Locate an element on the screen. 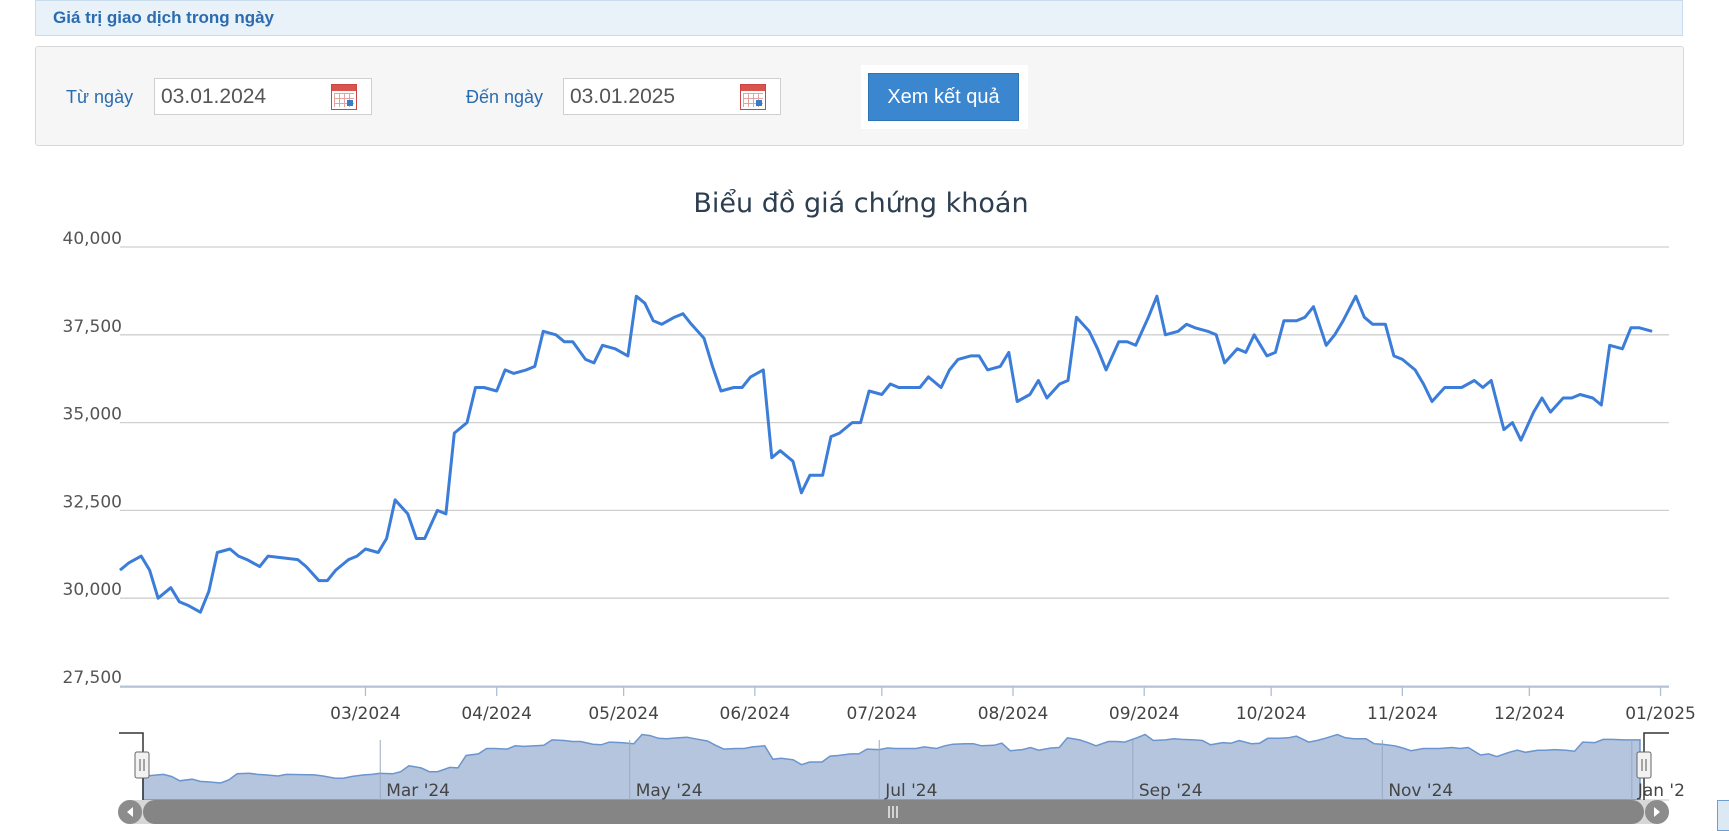 Image resolution: width=1729 pixels, height=831 pixels. from-date-input: 03.01.2024 is located at coordinates (263, 96).